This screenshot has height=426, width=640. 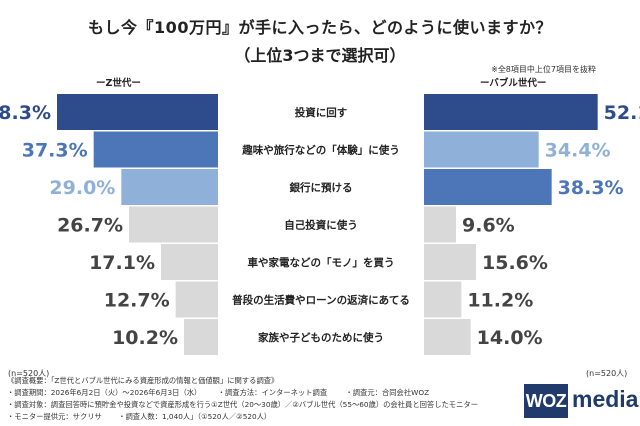 I want to click on woz-media-logo: WOZ media, so click(x=581, y=402).